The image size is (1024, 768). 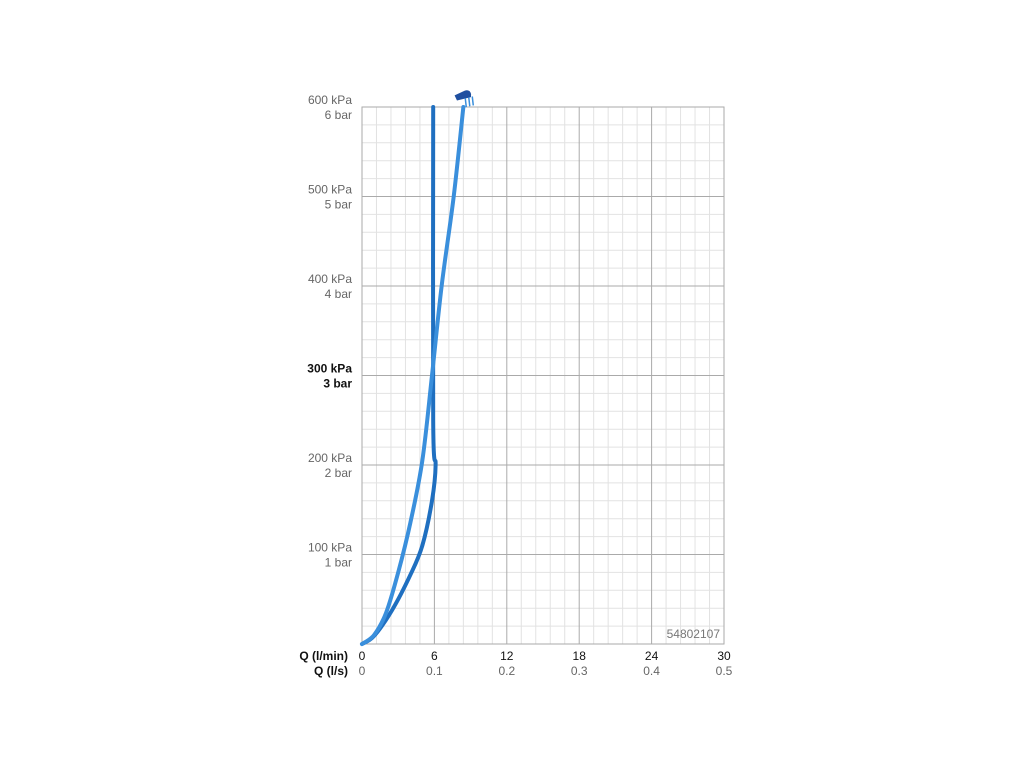 What do you see at coordinates (579, 671) in the screenshot?
I see `x2-tick-label: 0.3` at bounding box center [579, 671].